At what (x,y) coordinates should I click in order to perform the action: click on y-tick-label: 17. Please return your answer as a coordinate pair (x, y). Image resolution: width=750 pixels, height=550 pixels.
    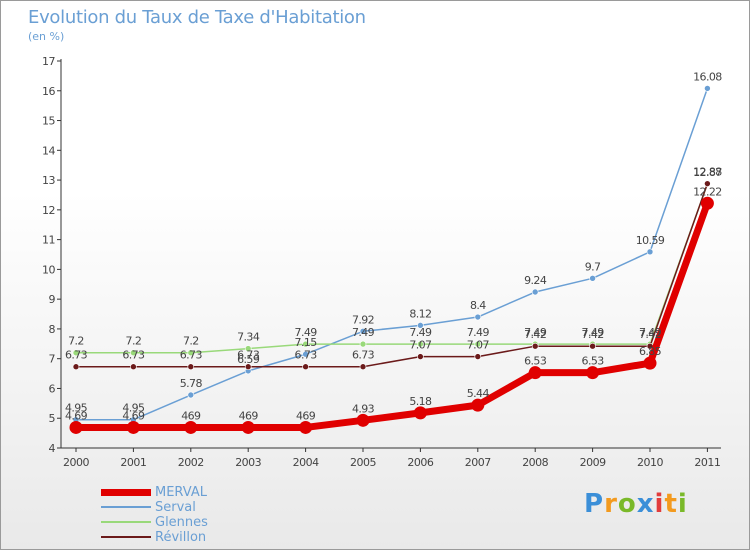
    Looking at the image, I should click on (48, 61).